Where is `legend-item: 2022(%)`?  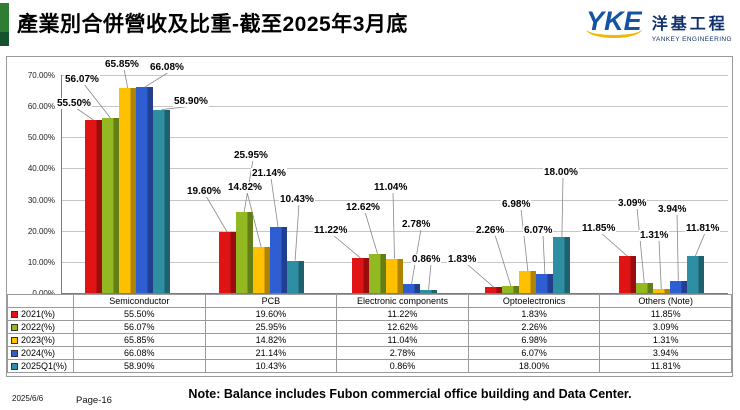 legend-item: 2022(%) is located at coordinates (40, 327).